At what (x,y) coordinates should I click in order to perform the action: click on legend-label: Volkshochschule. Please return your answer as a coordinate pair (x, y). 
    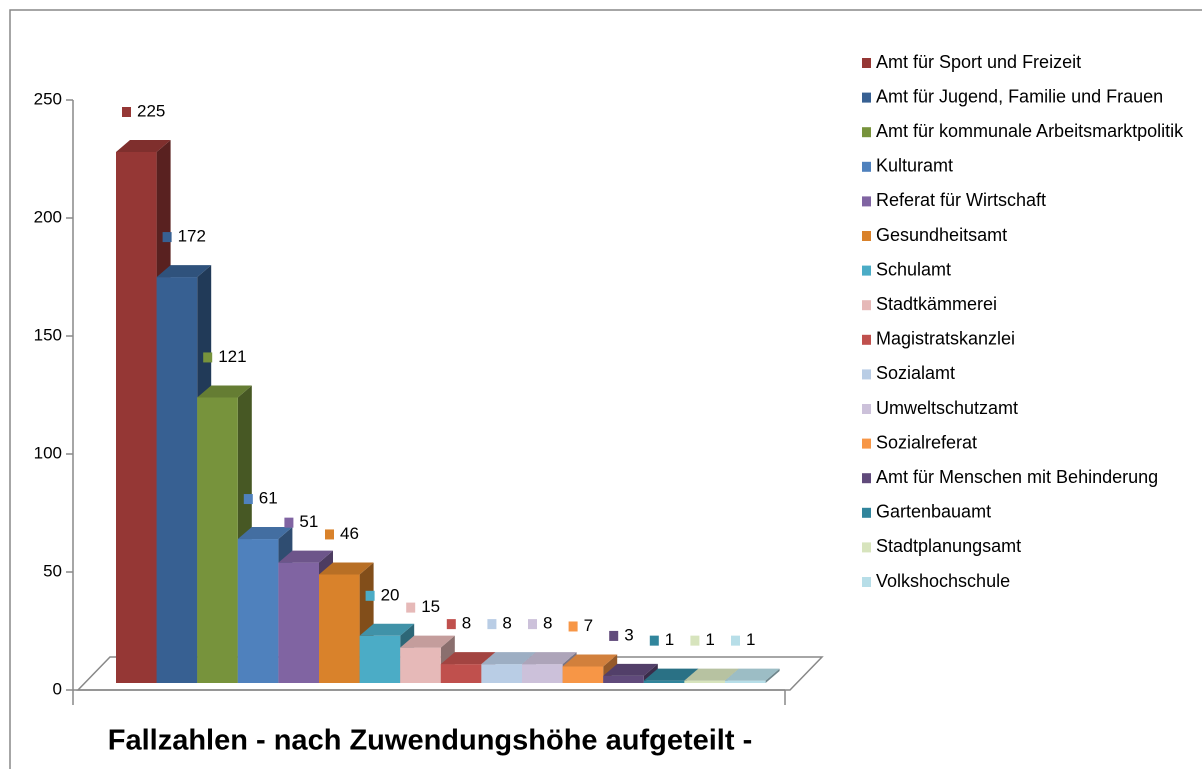
    Looking at the image, I should click on (943, 581).